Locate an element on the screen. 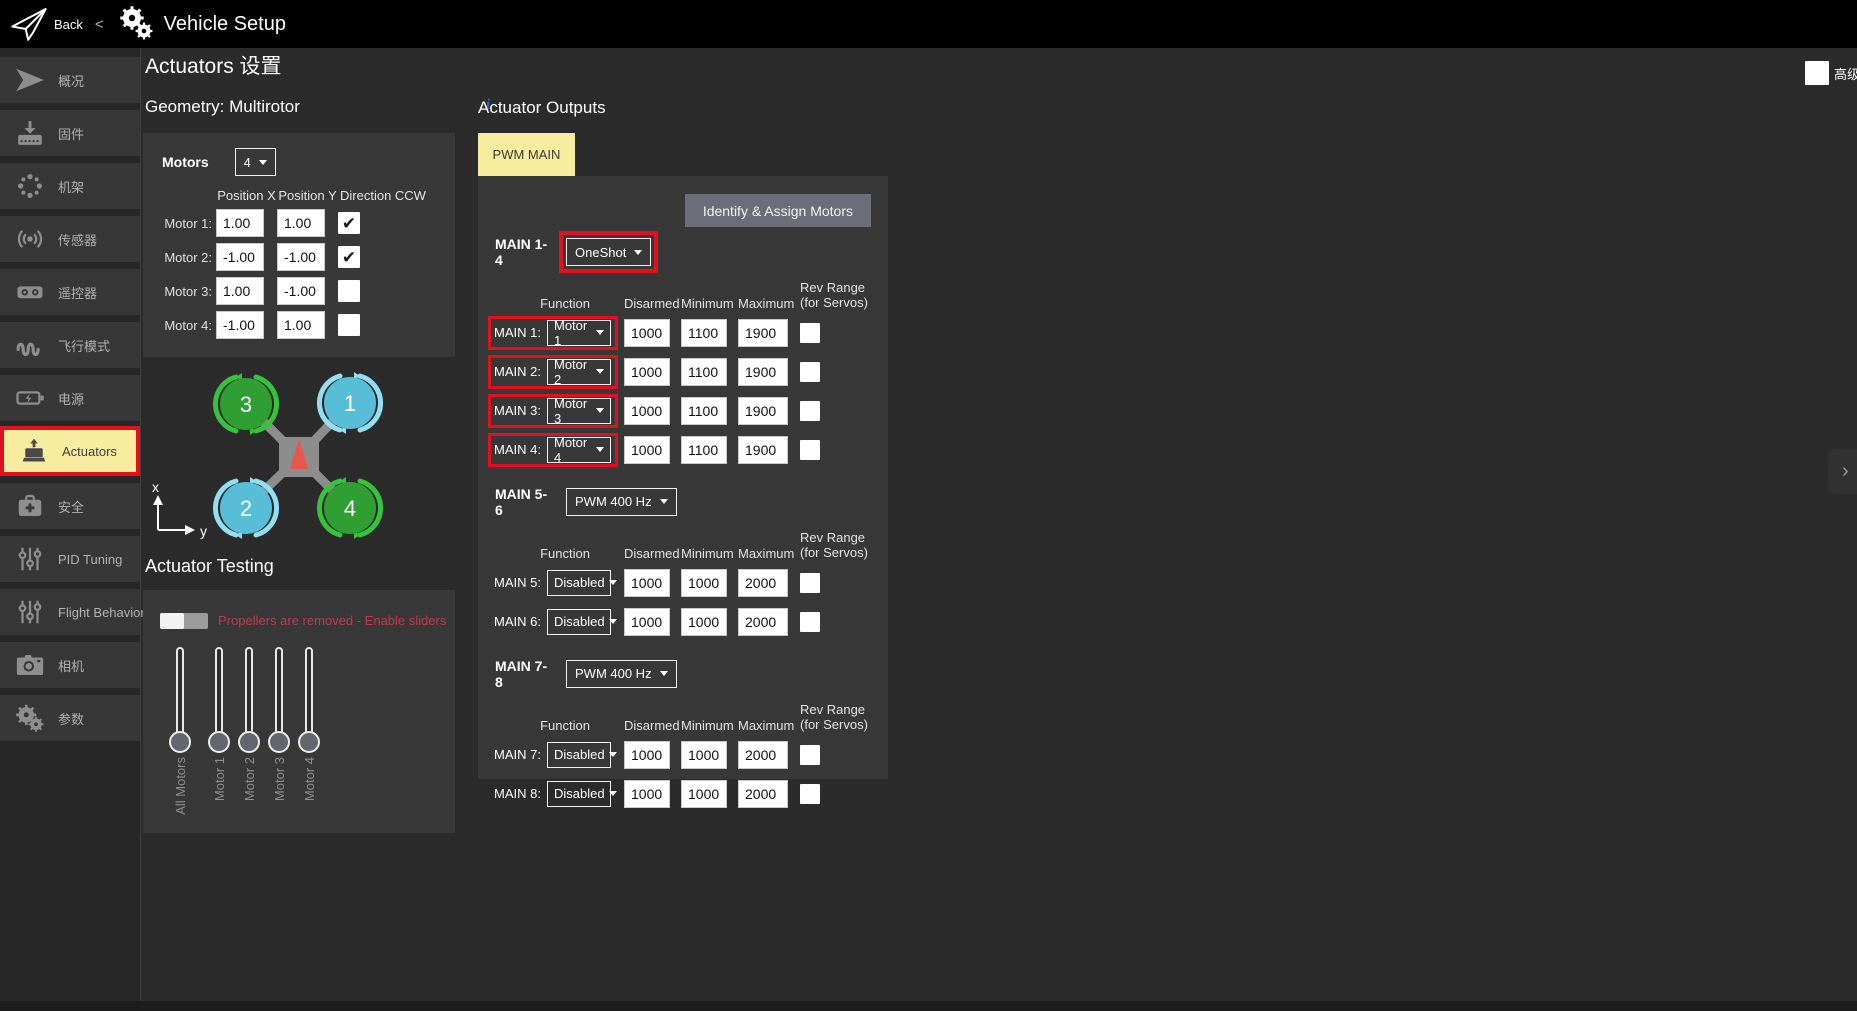 The width and height of the screenshot is (1857, 1011). identify-assign-motors-button: Identify & Assign Motors is located at coordinates (777, 210).